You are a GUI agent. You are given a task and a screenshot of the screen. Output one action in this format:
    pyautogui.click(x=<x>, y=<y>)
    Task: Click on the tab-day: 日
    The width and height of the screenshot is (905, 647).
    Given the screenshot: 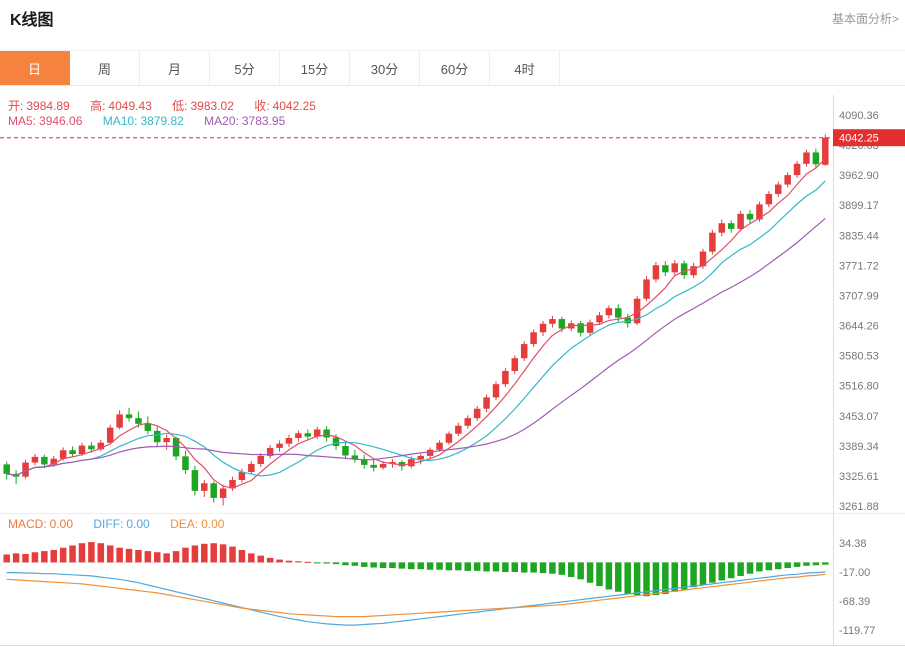 What is the action you would take?
    pyautogui.click(x=35, y=68)
    